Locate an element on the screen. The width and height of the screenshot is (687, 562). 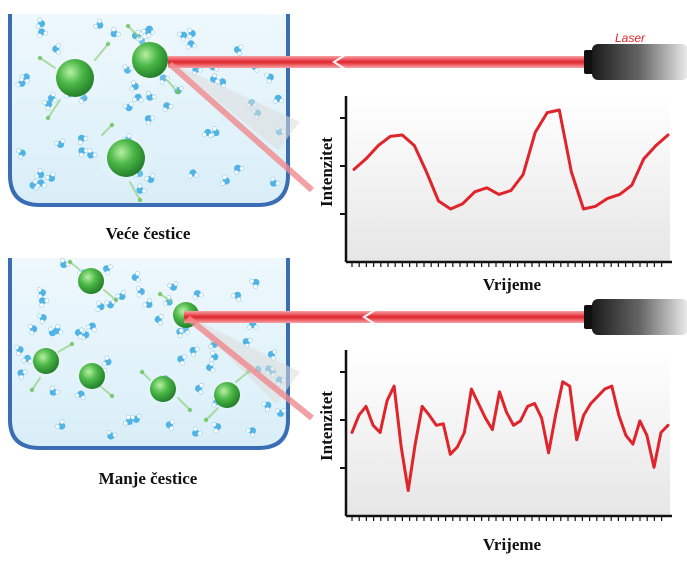
laser-beam-bottom is located at coordinates (386, 317).